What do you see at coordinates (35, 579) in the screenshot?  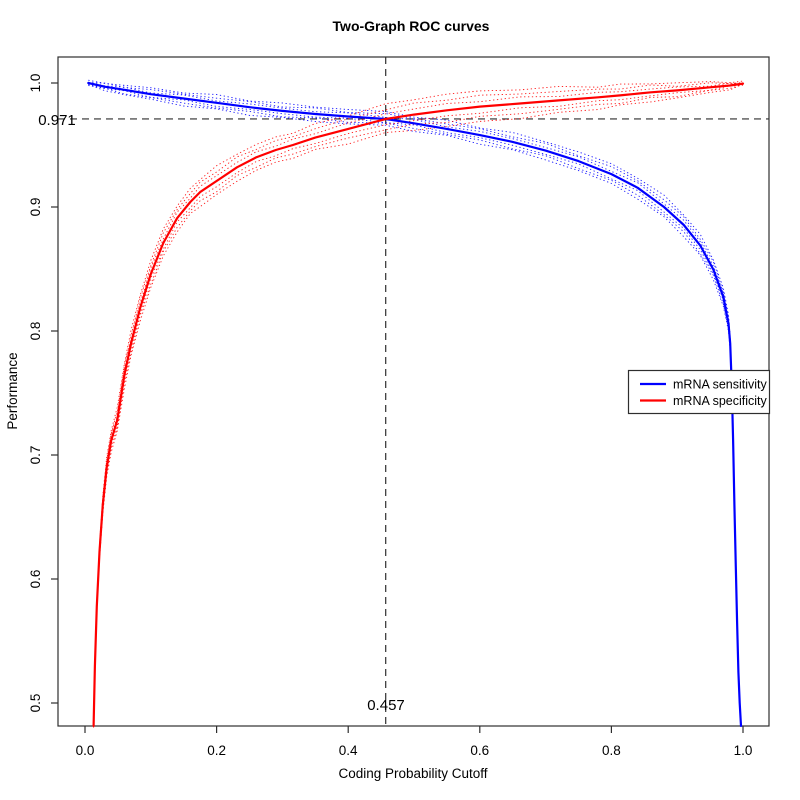 I see `y-tick-label: 0.6` at bounding box center [35, 579].